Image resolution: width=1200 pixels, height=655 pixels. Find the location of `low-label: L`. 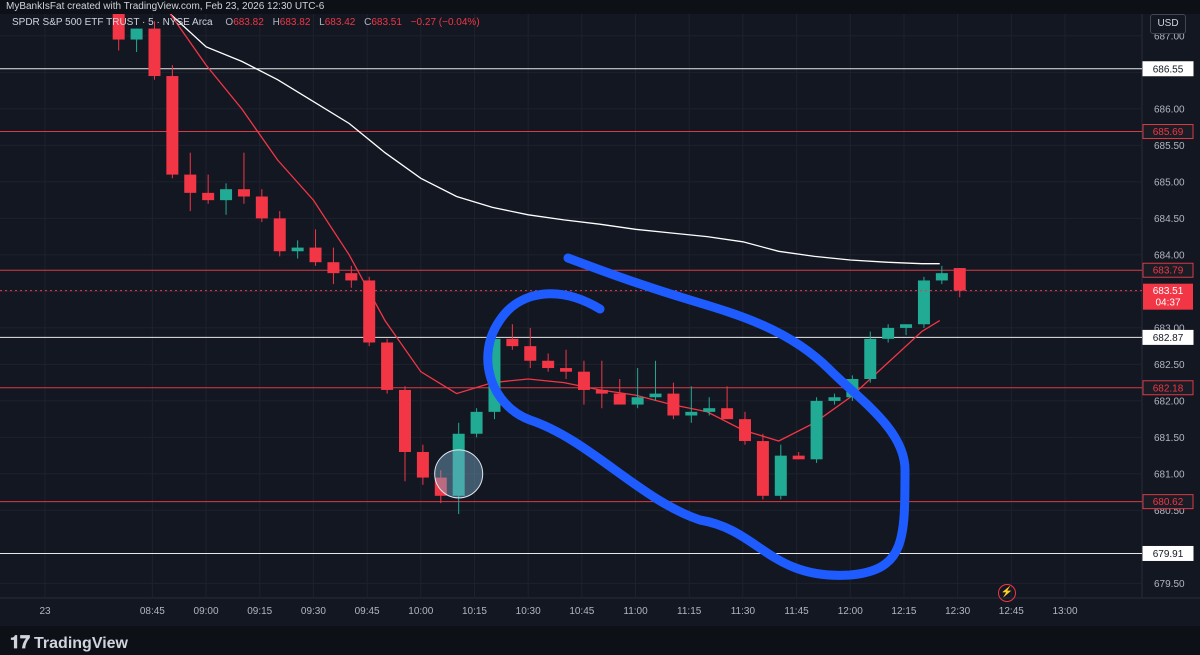

low-label: L is located at coordinates (322, 22).